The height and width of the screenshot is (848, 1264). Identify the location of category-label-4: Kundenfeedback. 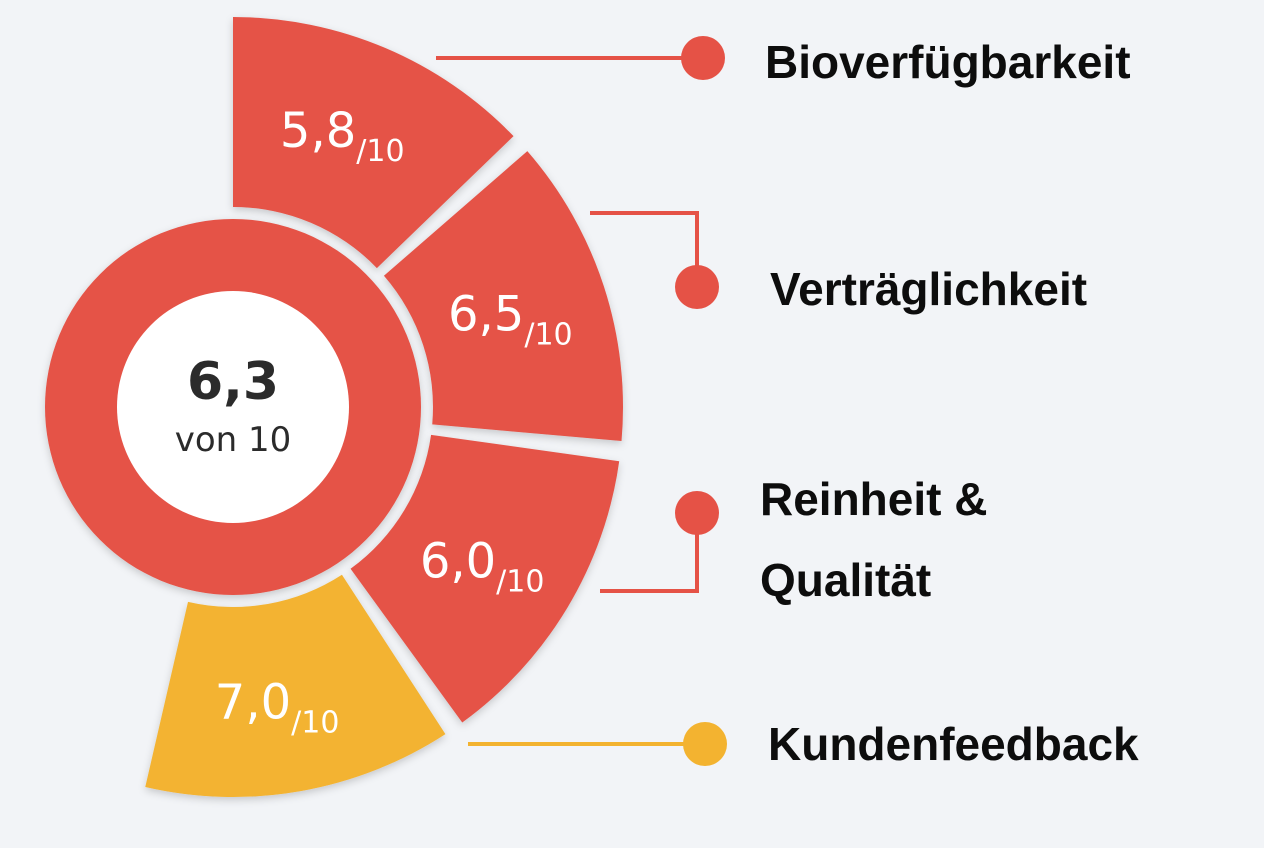
(953, 744).